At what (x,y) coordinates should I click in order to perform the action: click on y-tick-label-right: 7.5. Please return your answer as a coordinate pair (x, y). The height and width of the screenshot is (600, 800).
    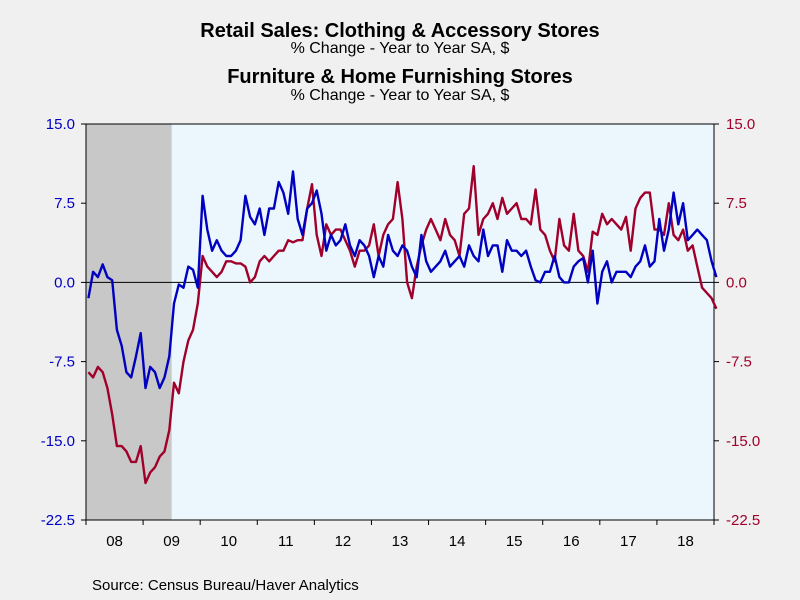
    Looking at the image, I should click on (736, 203).